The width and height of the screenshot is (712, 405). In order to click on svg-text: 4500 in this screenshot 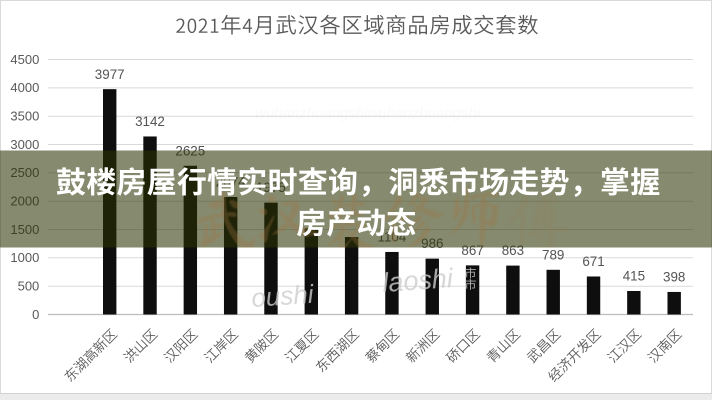, I will do `click(24, 59)`.